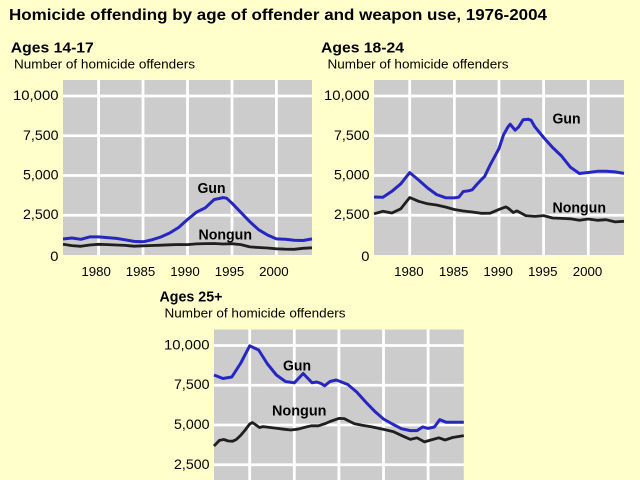 This screenshot has width=640, height=480. I want to click on svg-text: Ages 25+, so click(191, 298).